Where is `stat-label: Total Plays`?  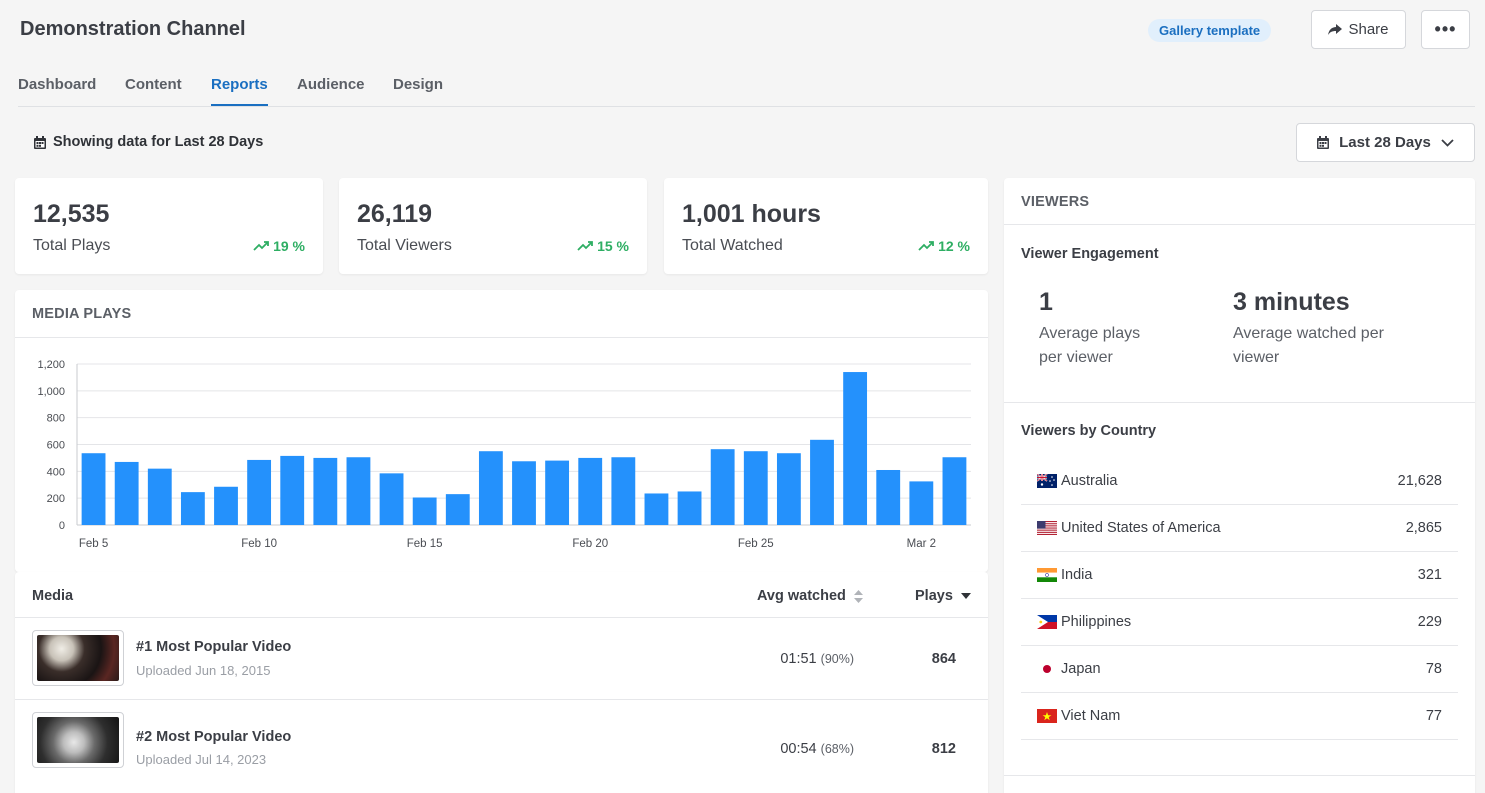 stat-label: Total Plays is located at coordinates (72, 245).